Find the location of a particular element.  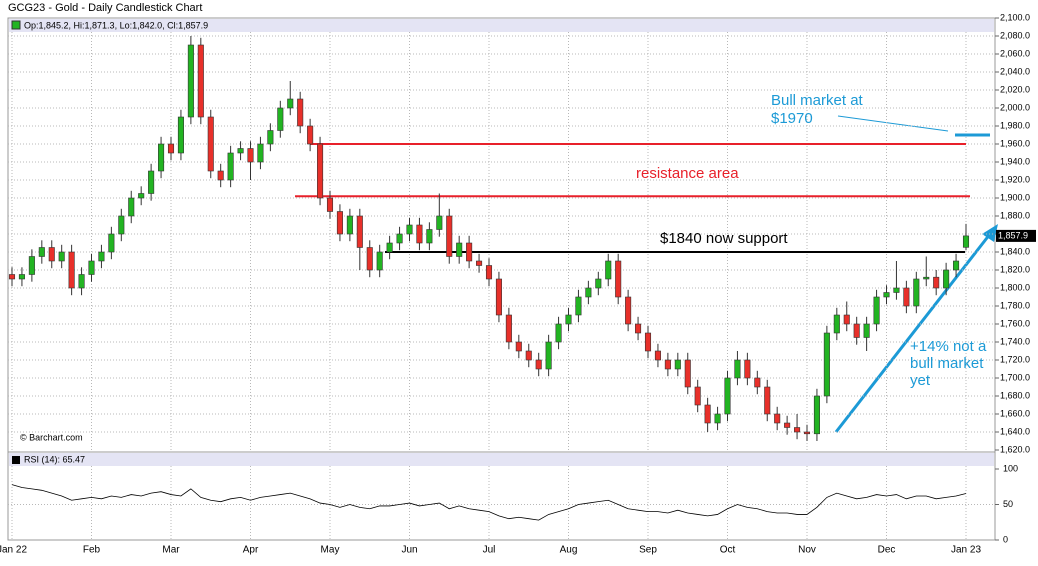

trend-arrow is located at coordinates (913, 333).